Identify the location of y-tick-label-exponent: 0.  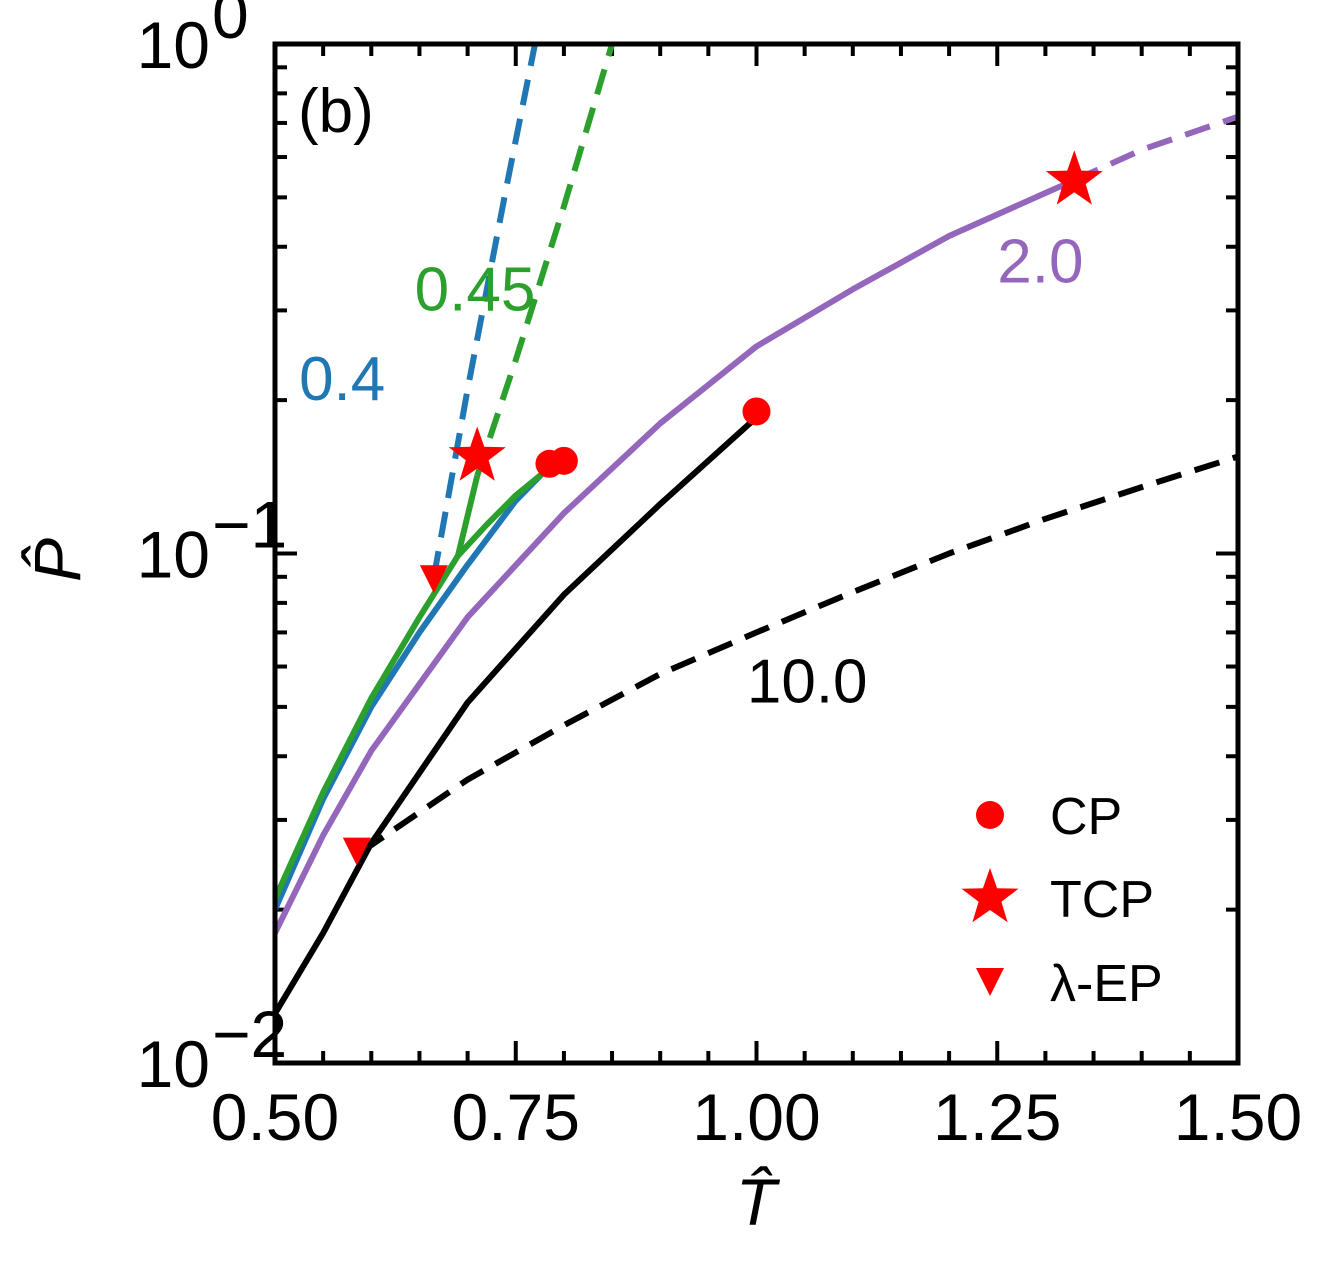
(230, 26).